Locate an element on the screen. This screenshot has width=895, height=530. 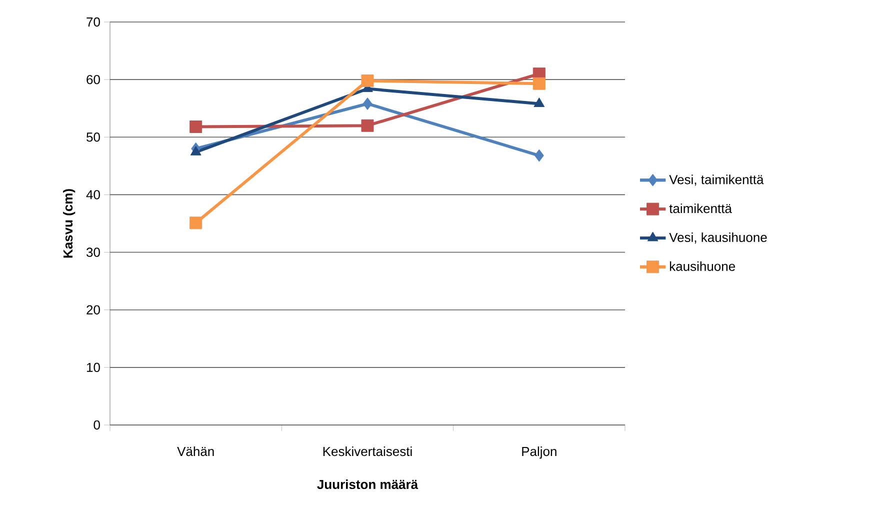
x-tick-label: Paljon is located at coordinates (539, 452).